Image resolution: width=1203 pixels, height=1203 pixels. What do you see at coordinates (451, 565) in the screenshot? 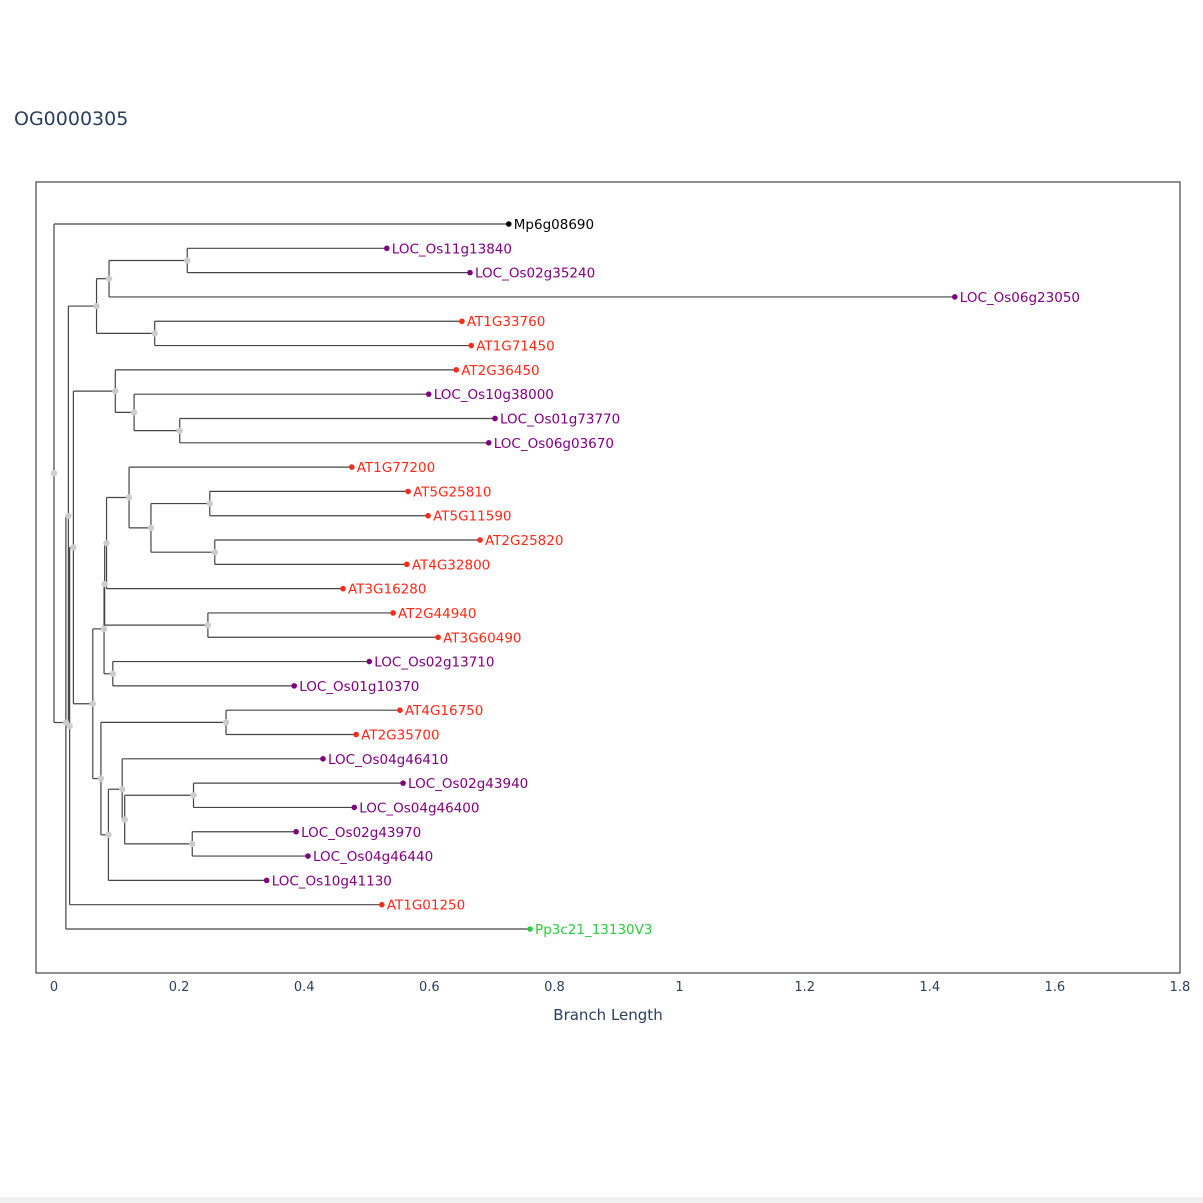
I see `leaf-label: AT4G32800` at bounding box center [451, 565].